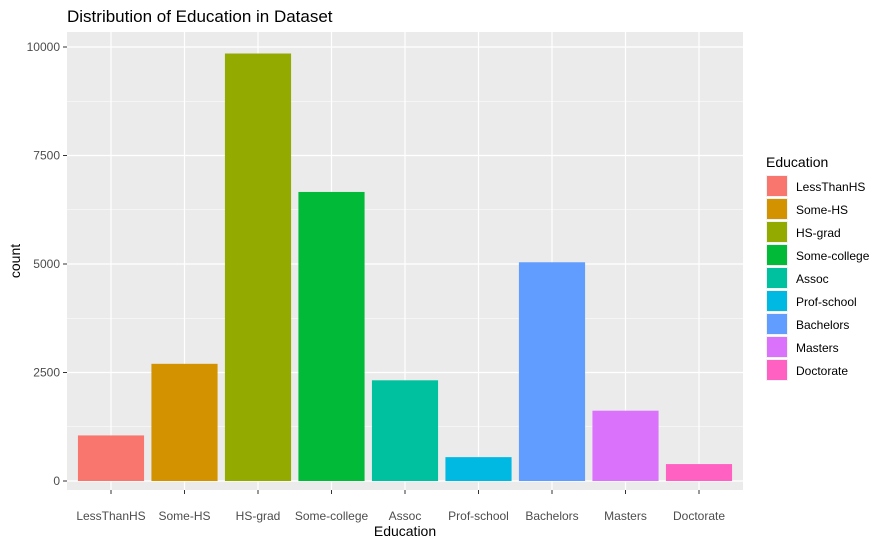 The width and height of the screenshot is (888, 547). I want to click on legend-key-lessthanhs, so click(777, 186).